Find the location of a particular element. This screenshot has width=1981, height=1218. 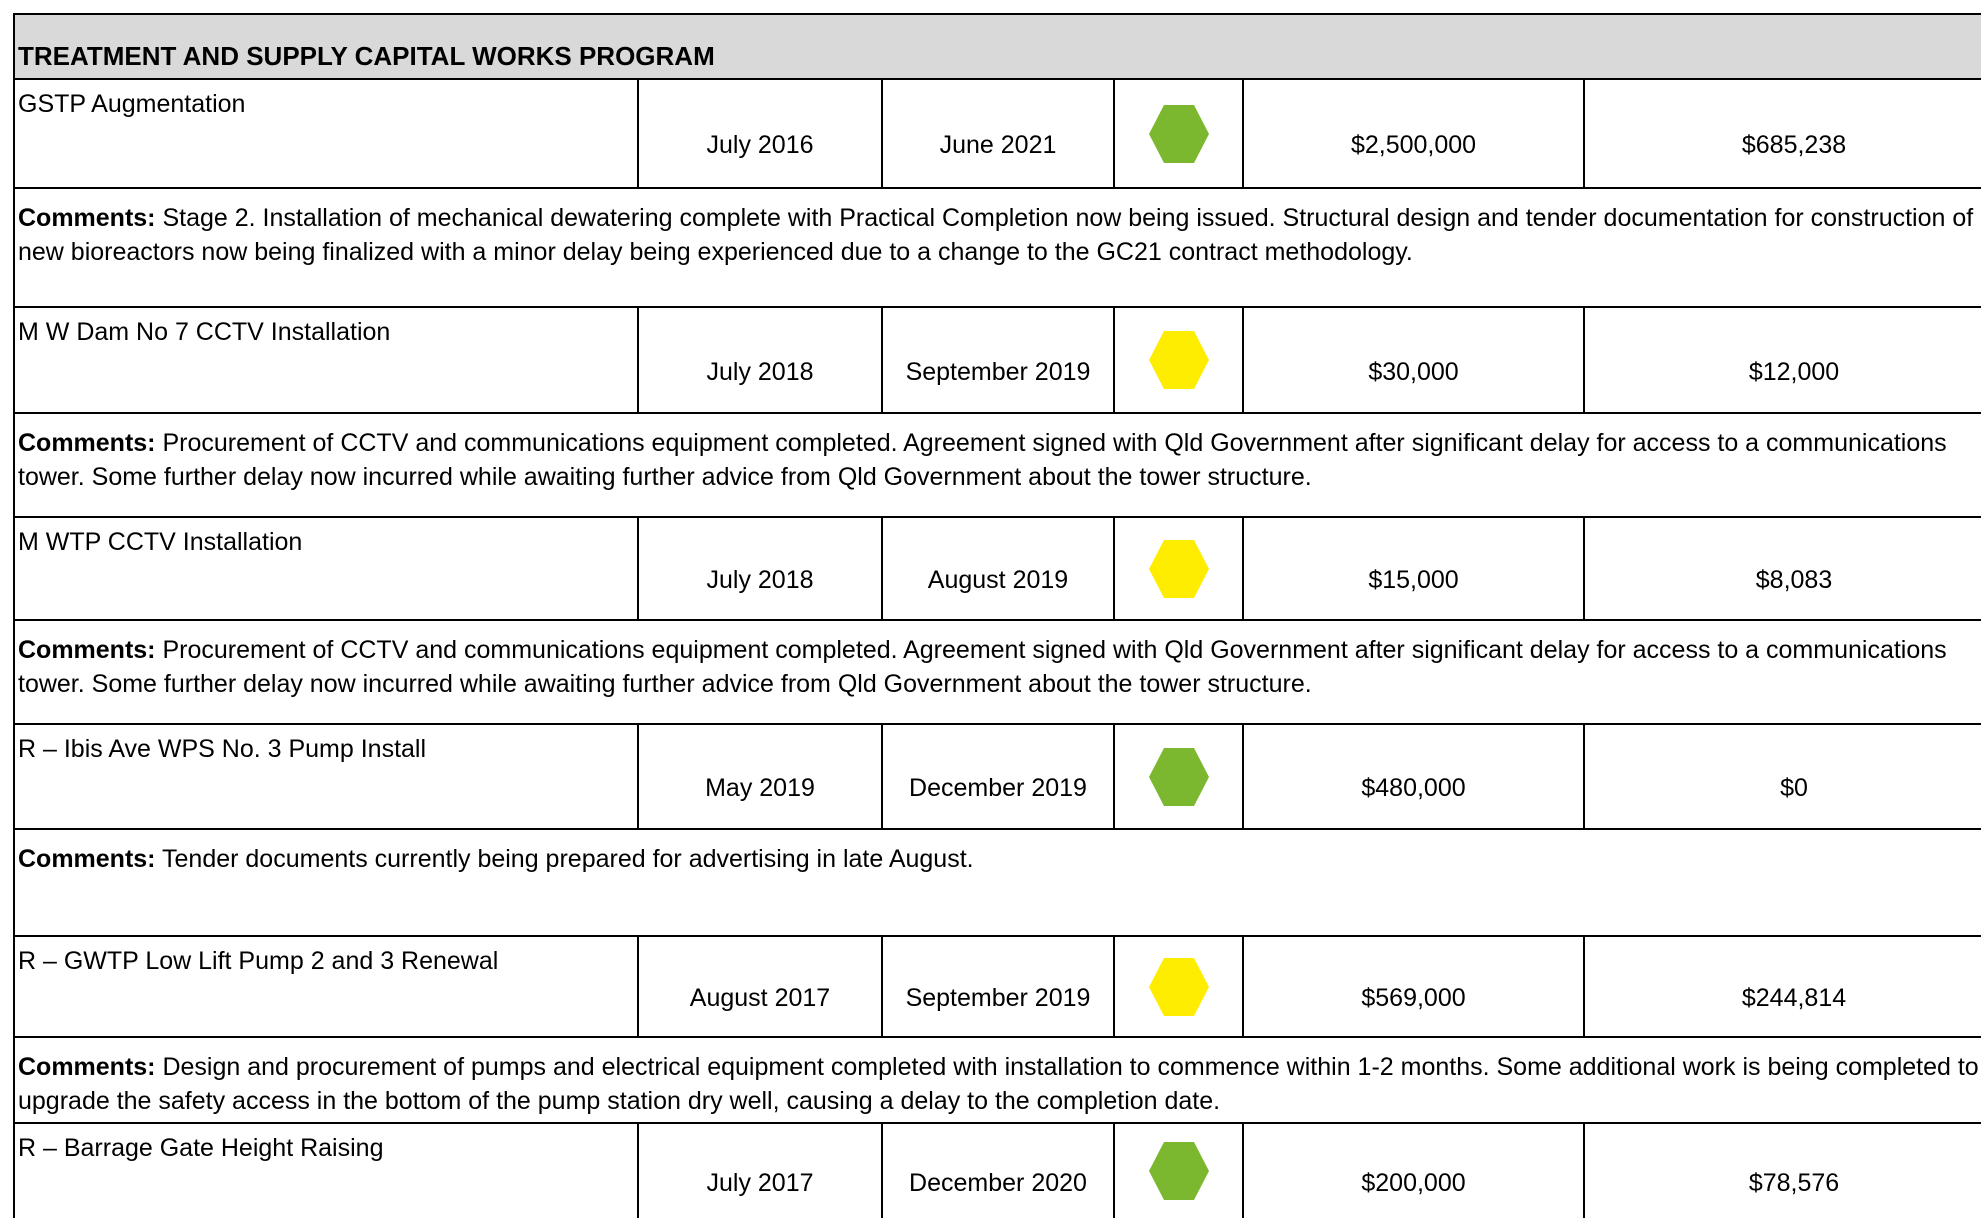

project-name: GSTP Augmentation is located at coordinates (326, 133).